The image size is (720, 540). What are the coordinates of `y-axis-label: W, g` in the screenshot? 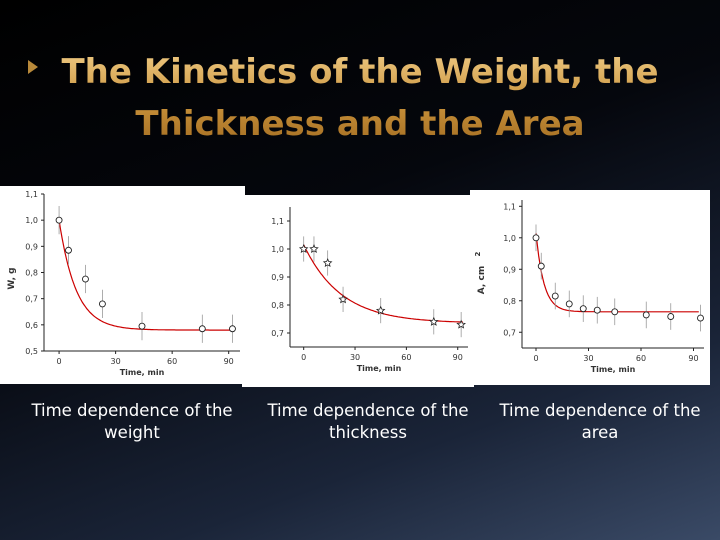 It's located at (12, 278).